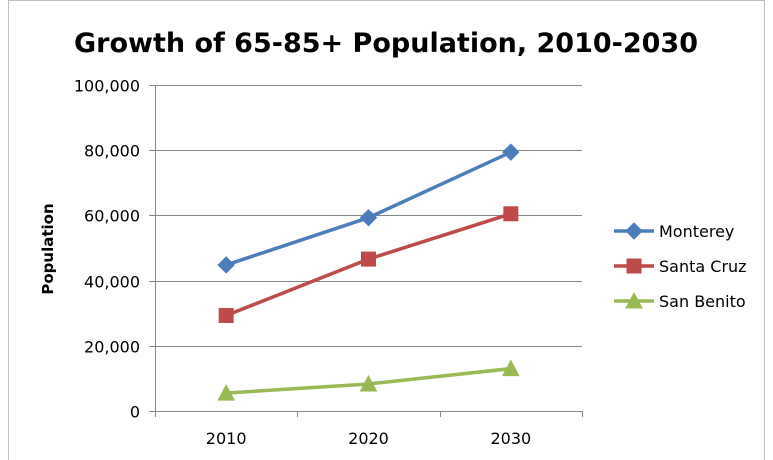  I want to click on legend-marker-monterey, so click(634, 231).